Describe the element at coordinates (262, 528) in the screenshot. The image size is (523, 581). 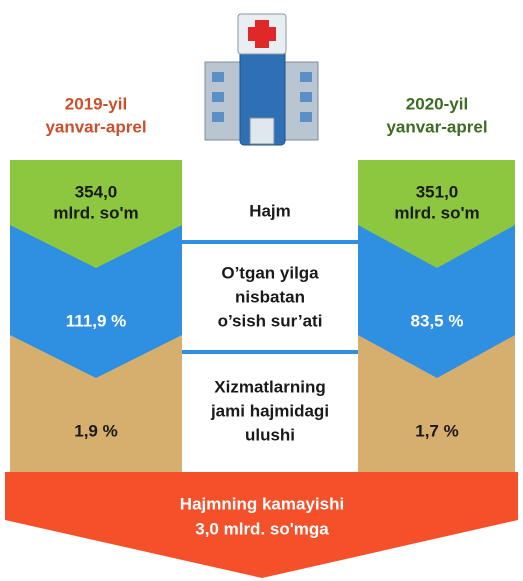
I see `footer-text: 3,0 mlrd. so'mga` at that location.